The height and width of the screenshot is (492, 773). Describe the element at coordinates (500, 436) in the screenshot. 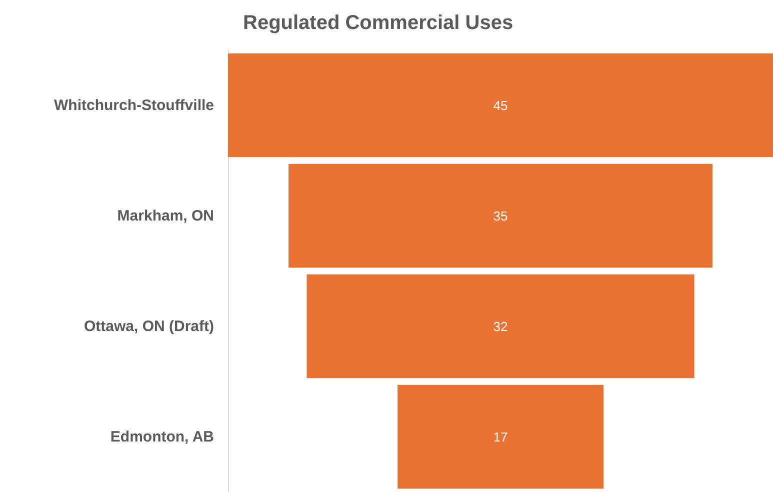

I see `data-label: 17` at that location.